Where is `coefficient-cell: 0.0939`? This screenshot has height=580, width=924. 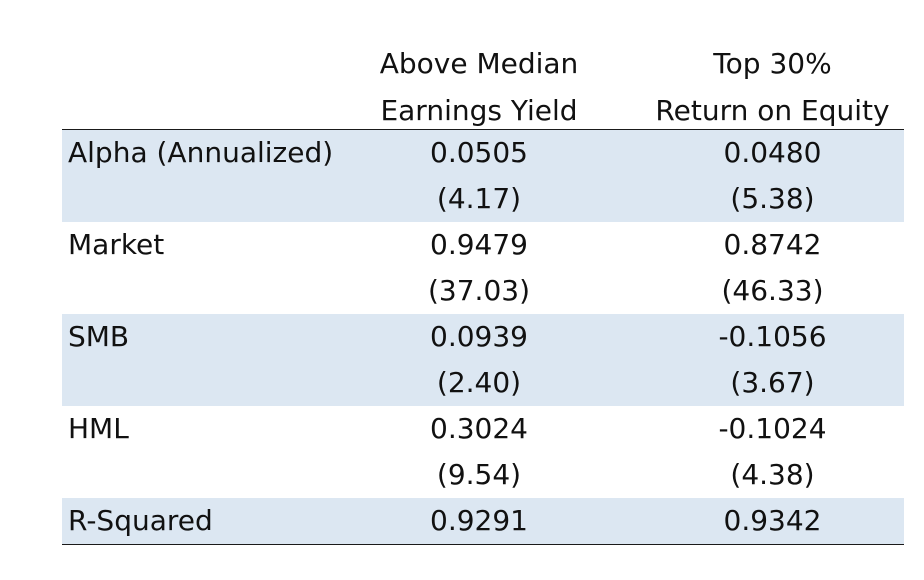 coefficient-cell: 0.0939 is located at coordinates (479, 336).